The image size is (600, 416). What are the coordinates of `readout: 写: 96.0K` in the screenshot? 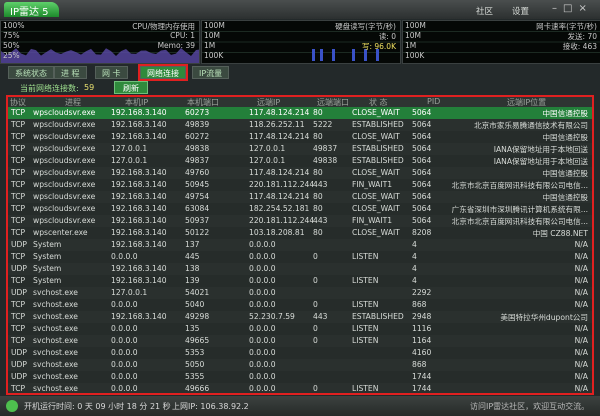 It's located at (379, 46).